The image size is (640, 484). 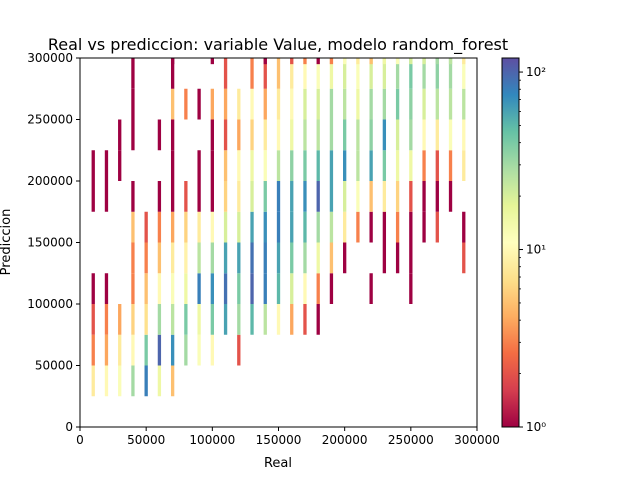 I want to click on colorbar-tick-label: 10⁰, so click(x=536, y=427).